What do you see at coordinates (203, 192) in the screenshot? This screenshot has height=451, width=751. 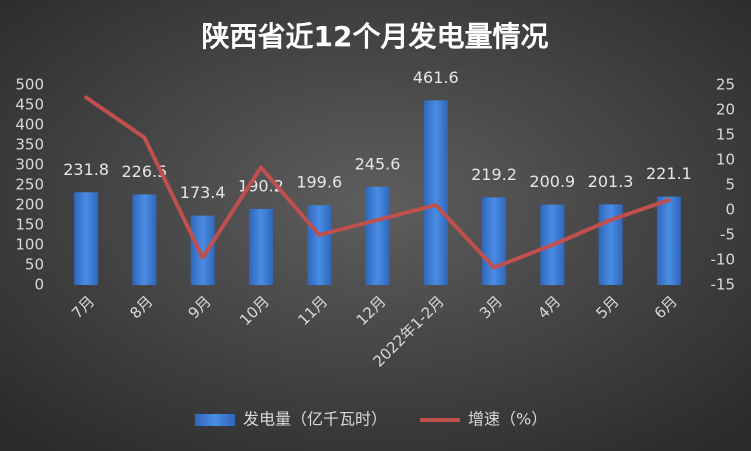 I see `data-label: 173.4` at bounding box center [203, 192].